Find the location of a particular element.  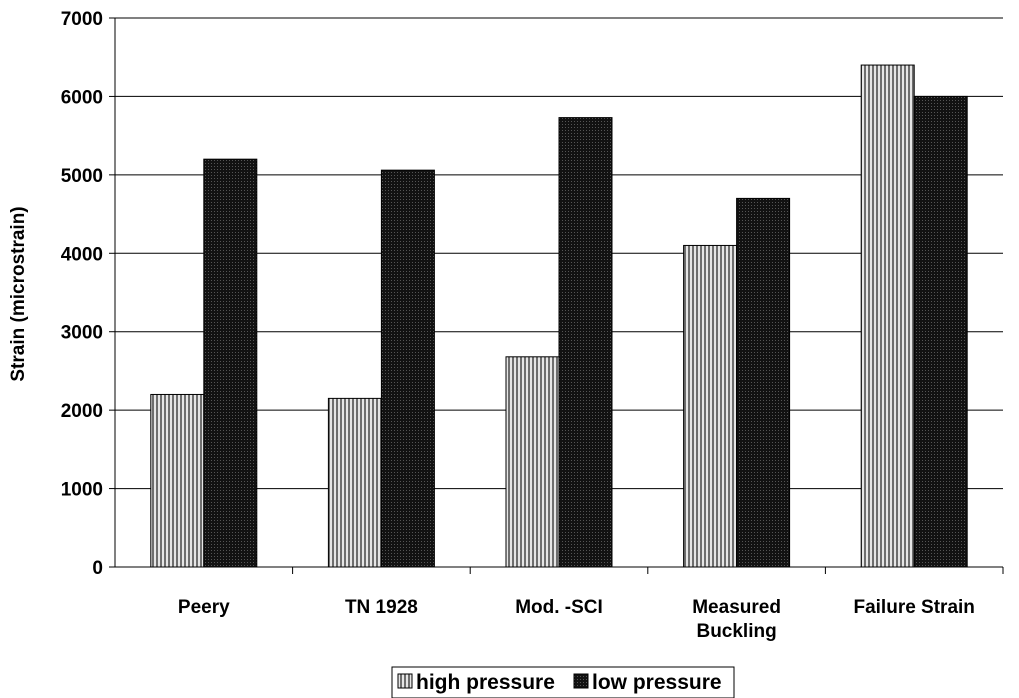

x-category-label-line: Mod. -SCI is located at coordinates (559, 607).